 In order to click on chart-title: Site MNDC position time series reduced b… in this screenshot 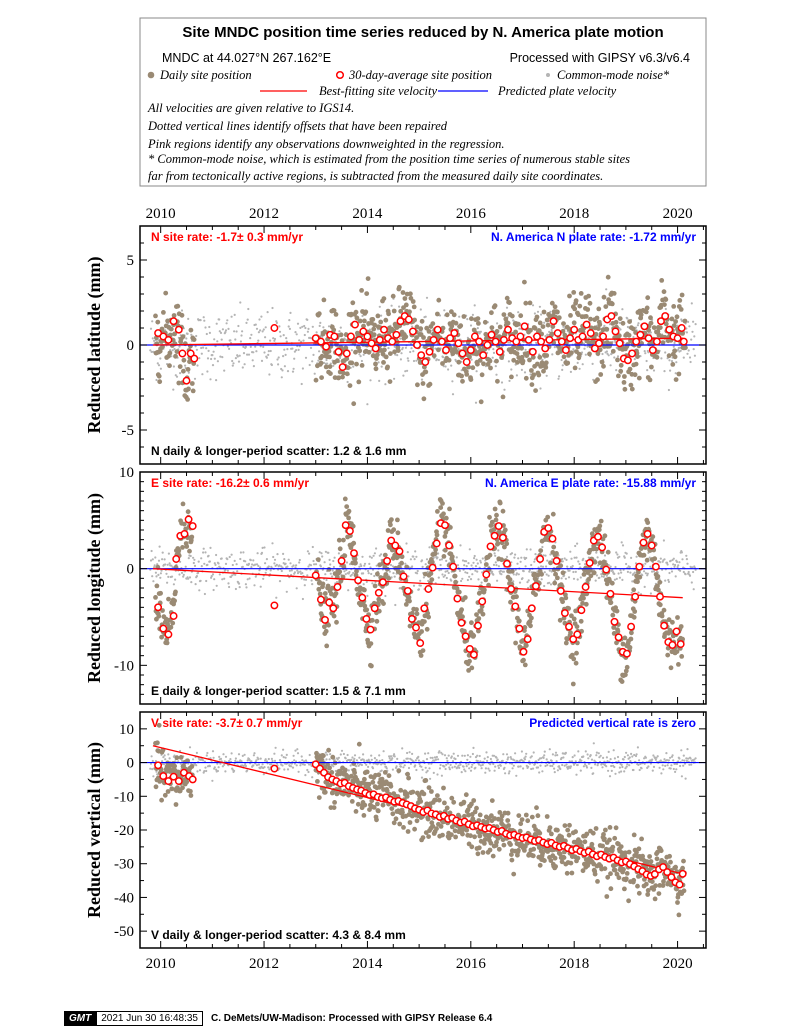, I will do `click(422, 32)`.